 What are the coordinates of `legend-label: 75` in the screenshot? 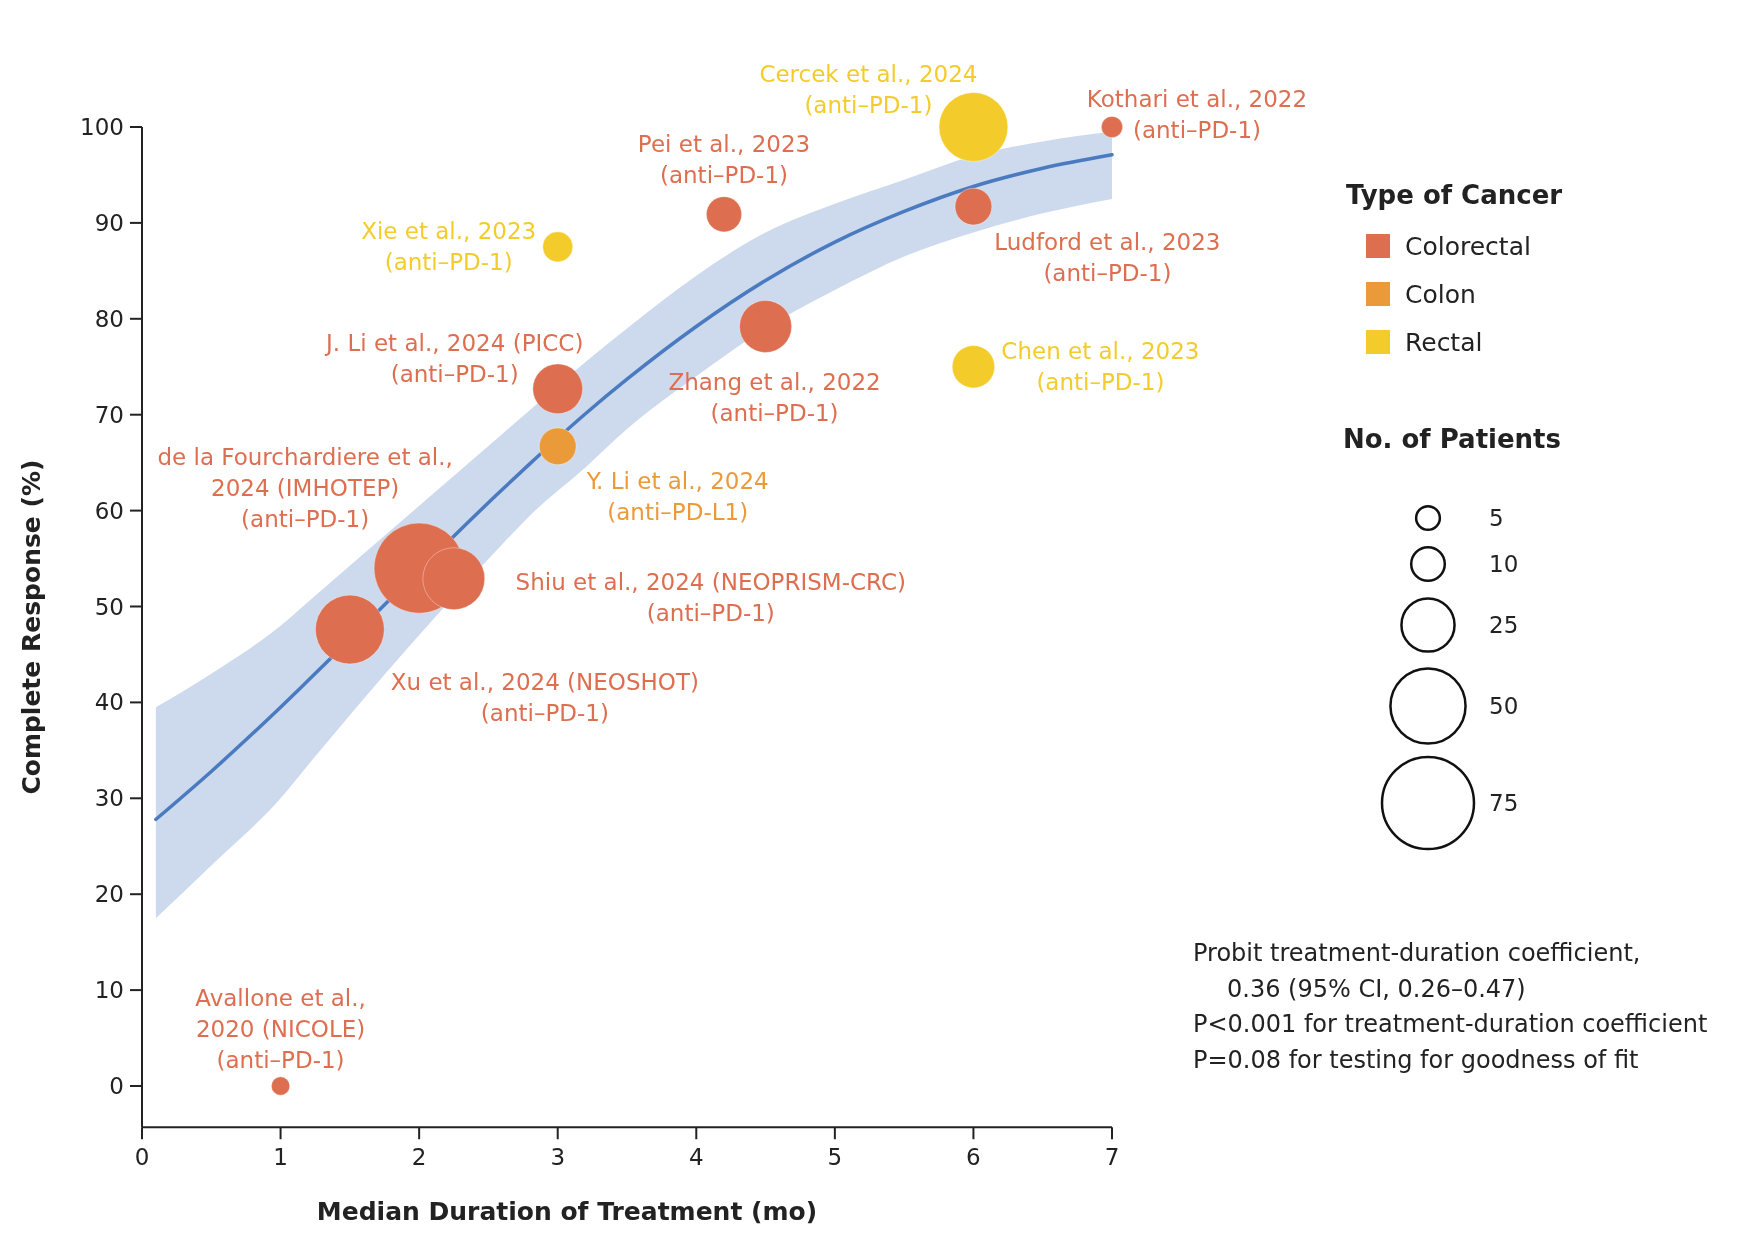 It's located at (1504, 803).